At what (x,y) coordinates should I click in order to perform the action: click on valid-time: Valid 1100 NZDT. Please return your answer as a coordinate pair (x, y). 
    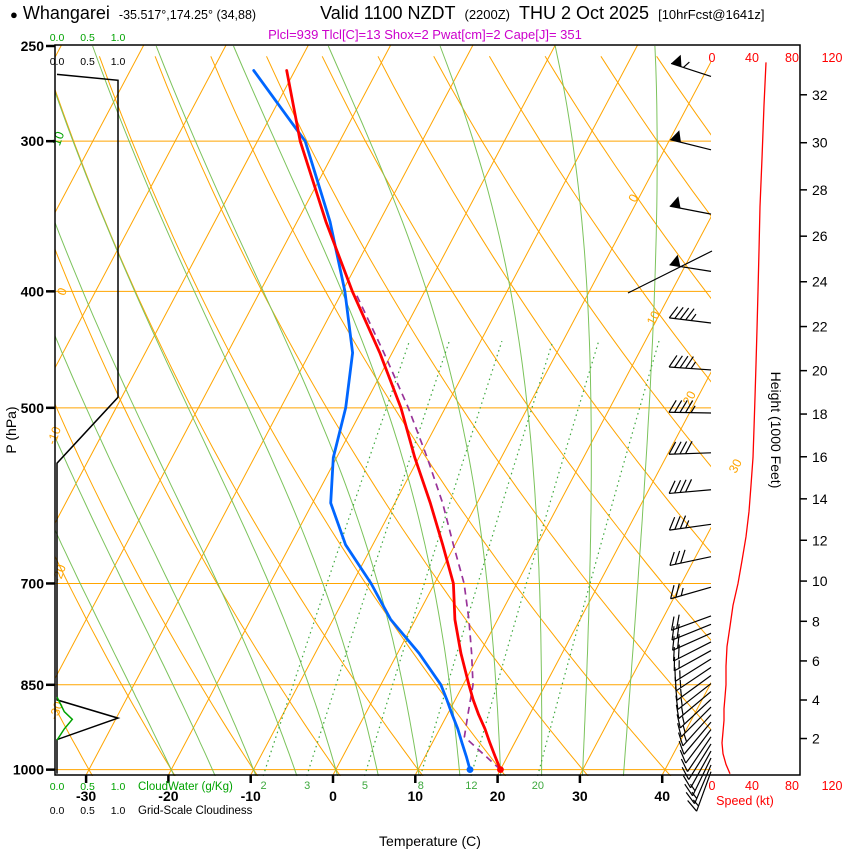
    Looking at the image, I should click on (388, 13).